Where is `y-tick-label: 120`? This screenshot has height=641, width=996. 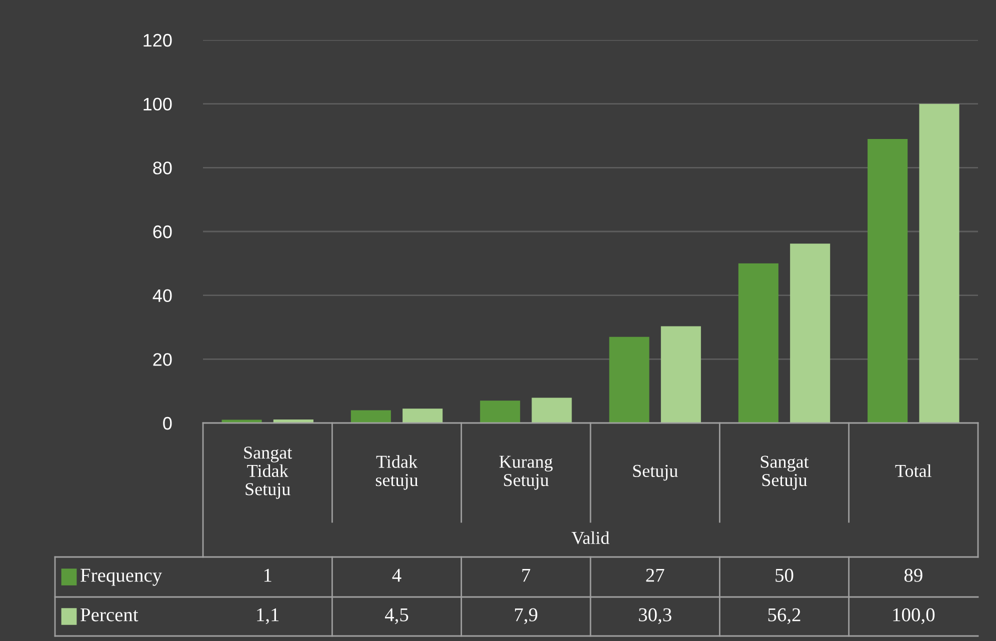
y-tick-label: 120 is located at coordinates (158, 40).